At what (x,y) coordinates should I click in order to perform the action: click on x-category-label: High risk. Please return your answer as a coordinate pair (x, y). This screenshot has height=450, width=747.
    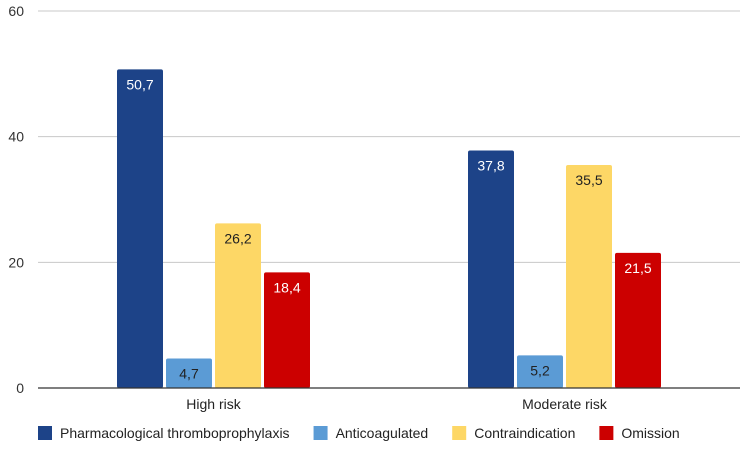
    Looking at the image, I should click on (213, 404).